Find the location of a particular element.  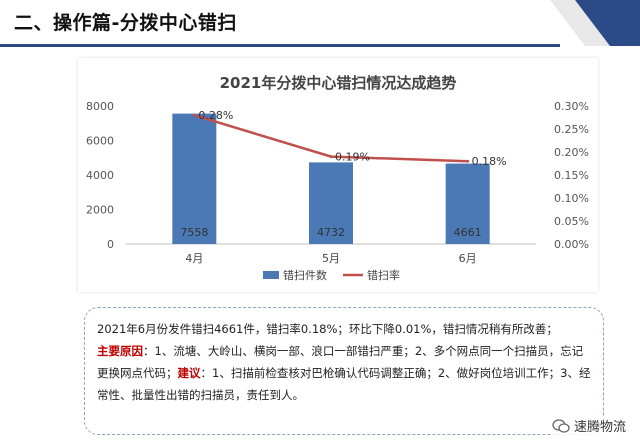

right-axis-tick-label: 0.00% is located at coordinates (571, 244).